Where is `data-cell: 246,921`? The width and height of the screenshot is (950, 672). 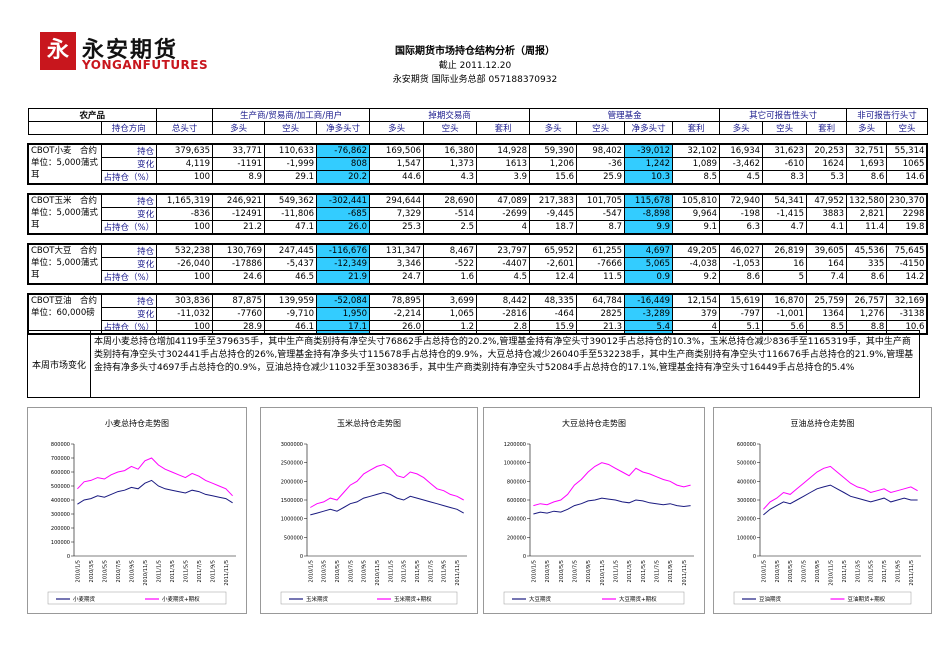 data-cell: 246,921 is located at coordinates (239, 200).